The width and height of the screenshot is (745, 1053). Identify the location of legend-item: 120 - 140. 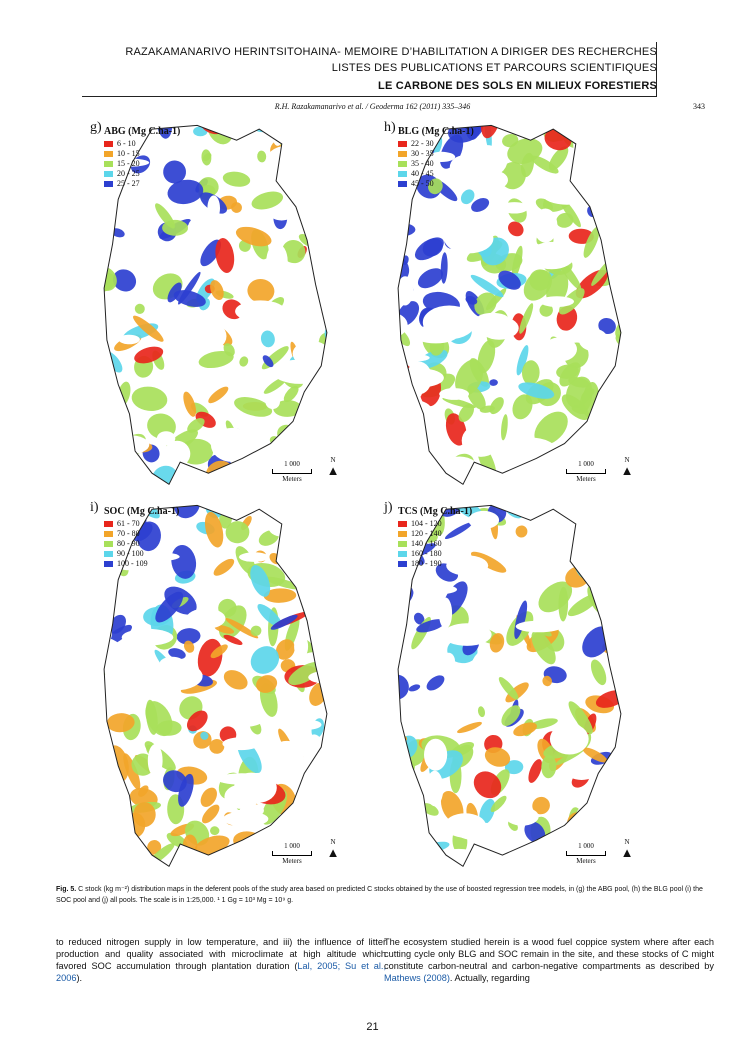
(420, 534).